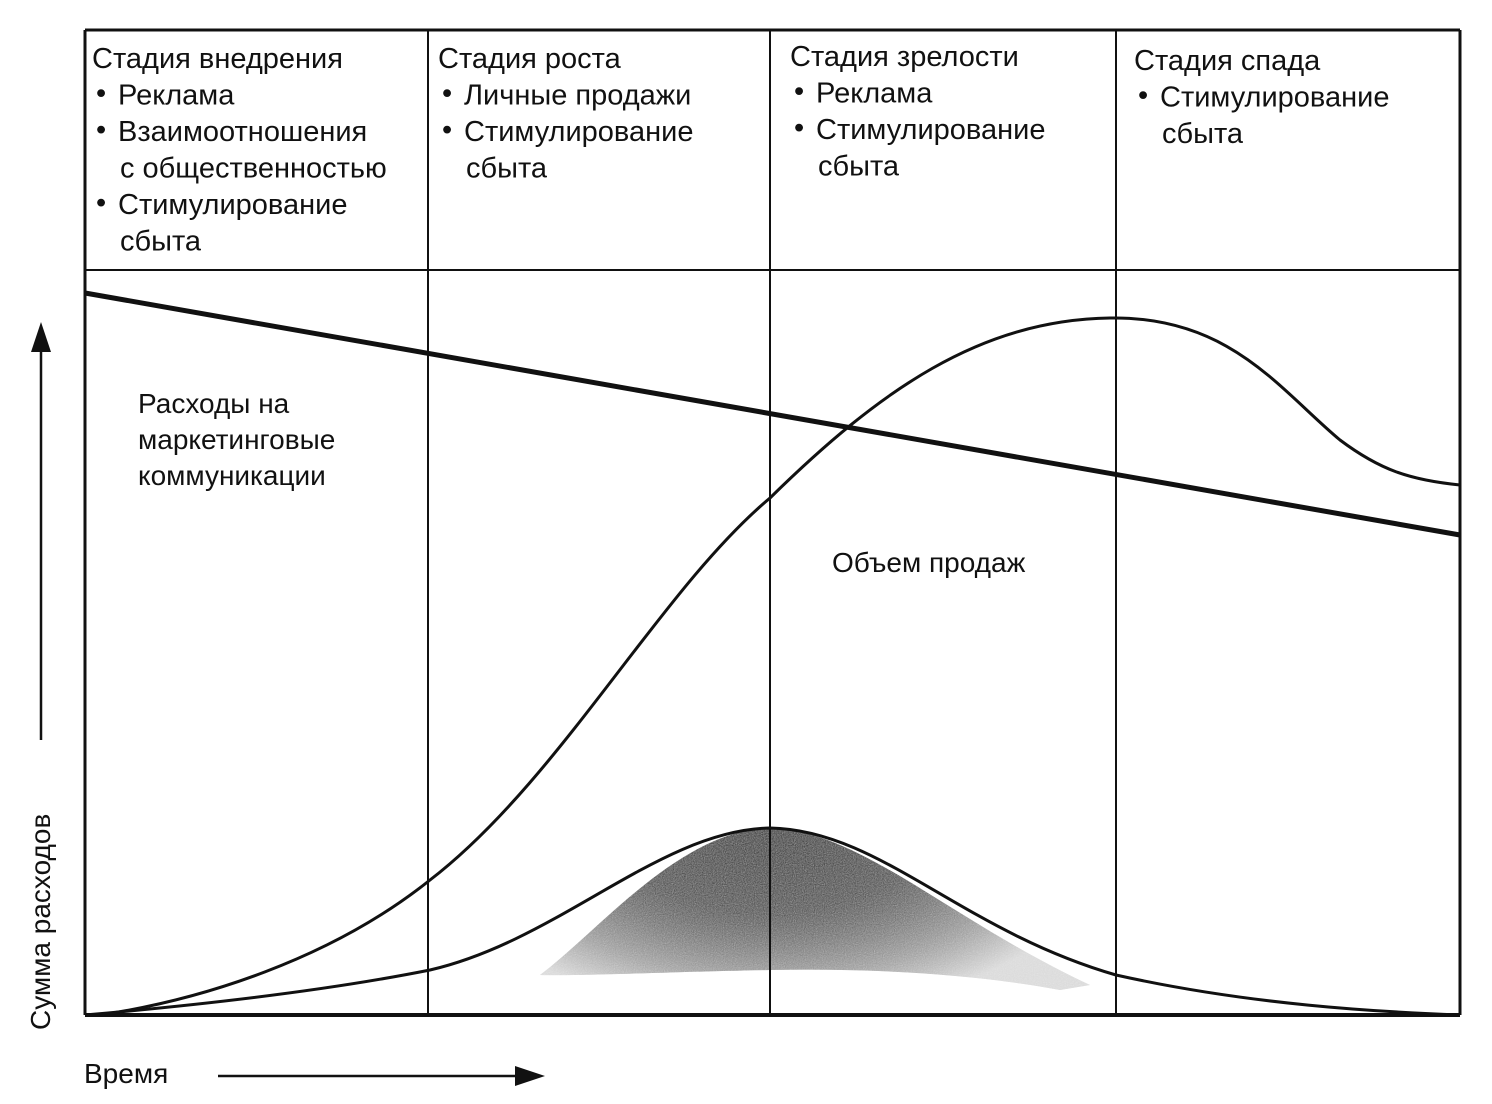  Describe the element at coordinates (217, 59) in the screenshot. I see `stage-title: Стадия внедрения` at that location.